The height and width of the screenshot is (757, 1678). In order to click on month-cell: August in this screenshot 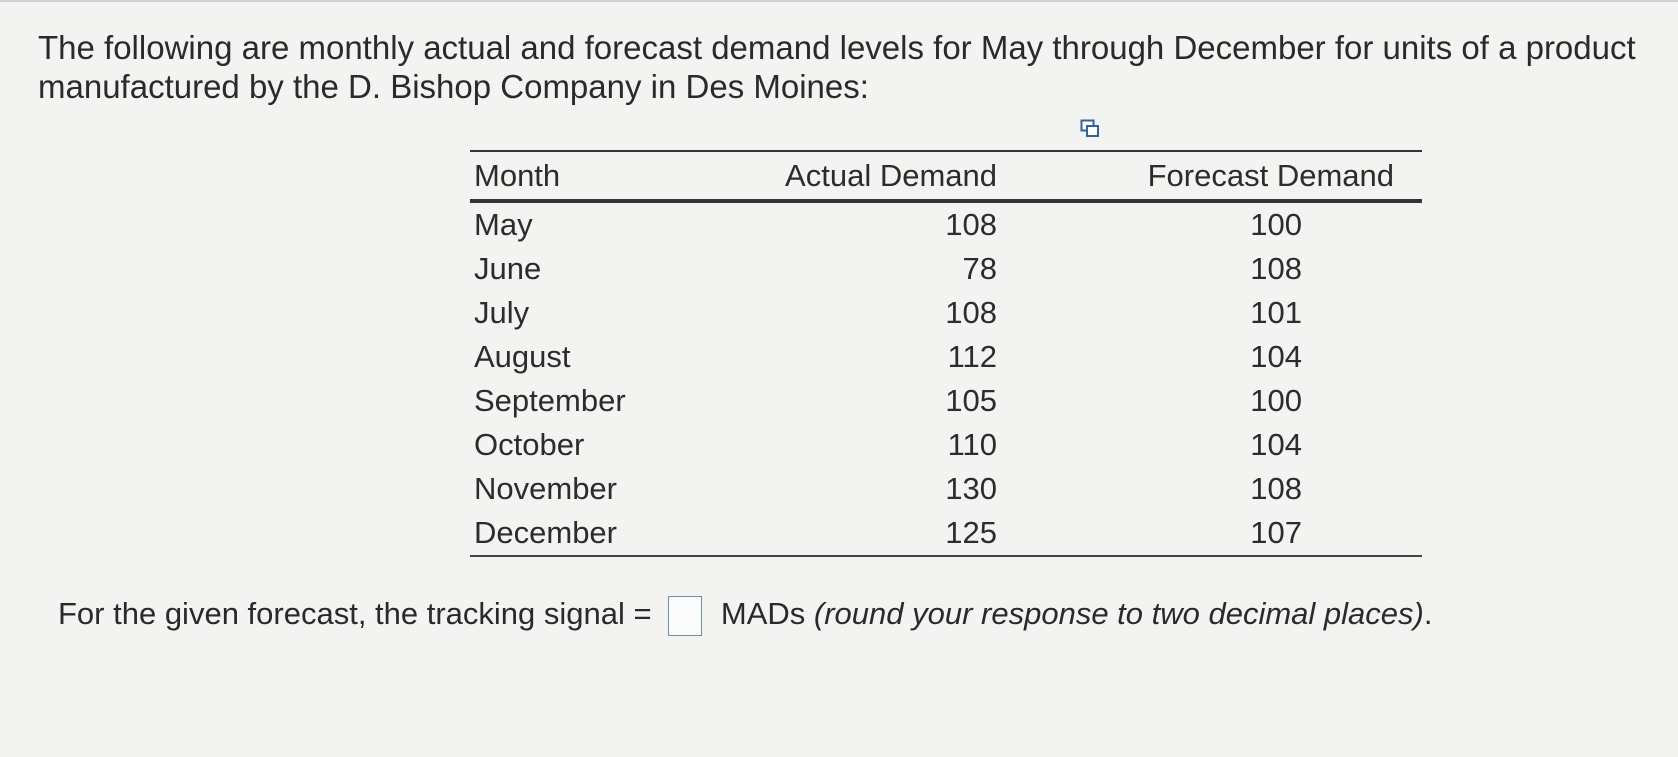, I will do `click(522, 356)`.